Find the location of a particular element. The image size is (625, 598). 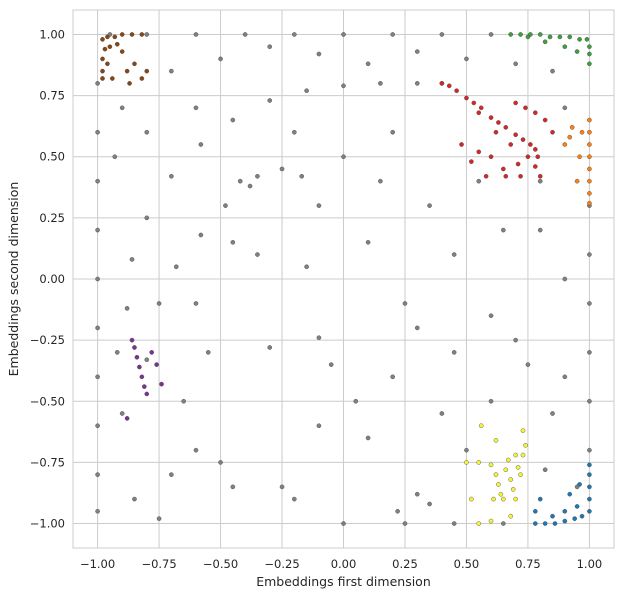

y-tick-label: 0.00 is located at coordinates (52, 279).